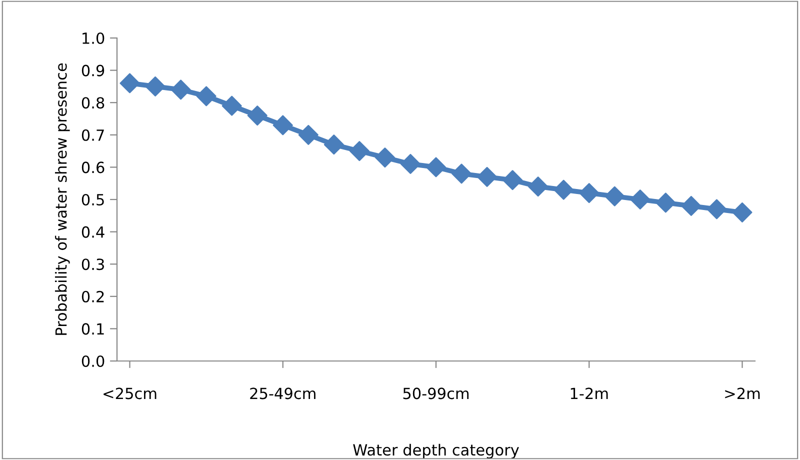 This screenshot has width=800, height=460. I want to click on y-tick-label: 0.1, so click(93, 329).